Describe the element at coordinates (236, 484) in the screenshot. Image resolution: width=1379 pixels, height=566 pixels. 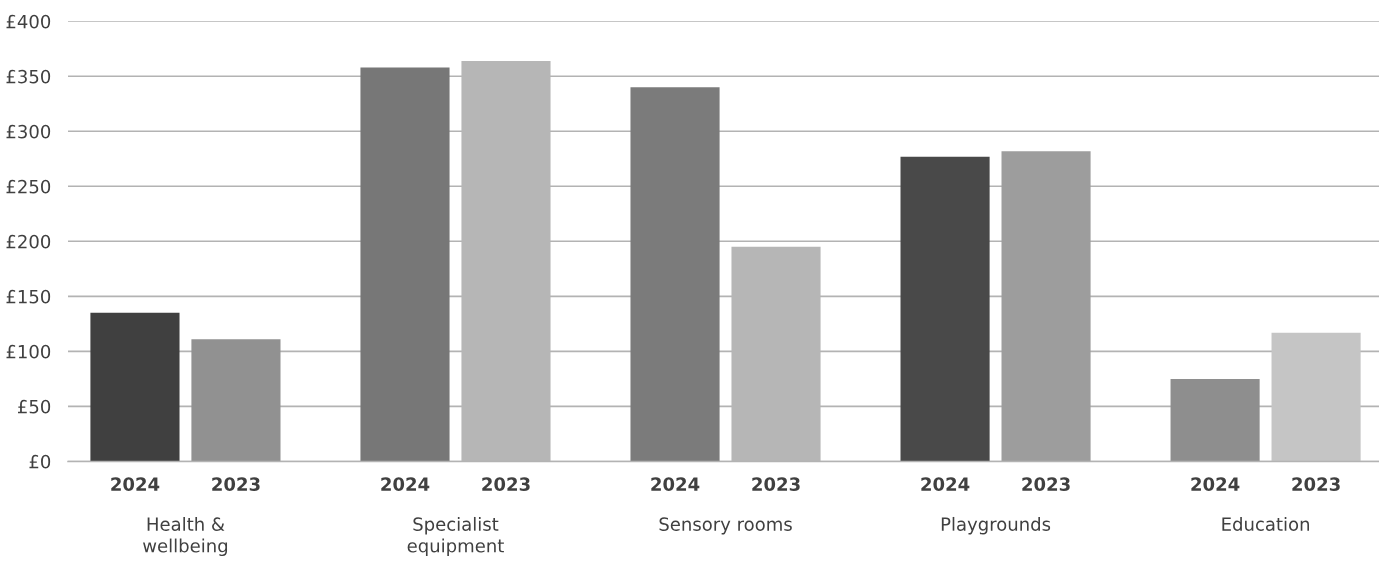
I see `series-label: 2023` at that location.